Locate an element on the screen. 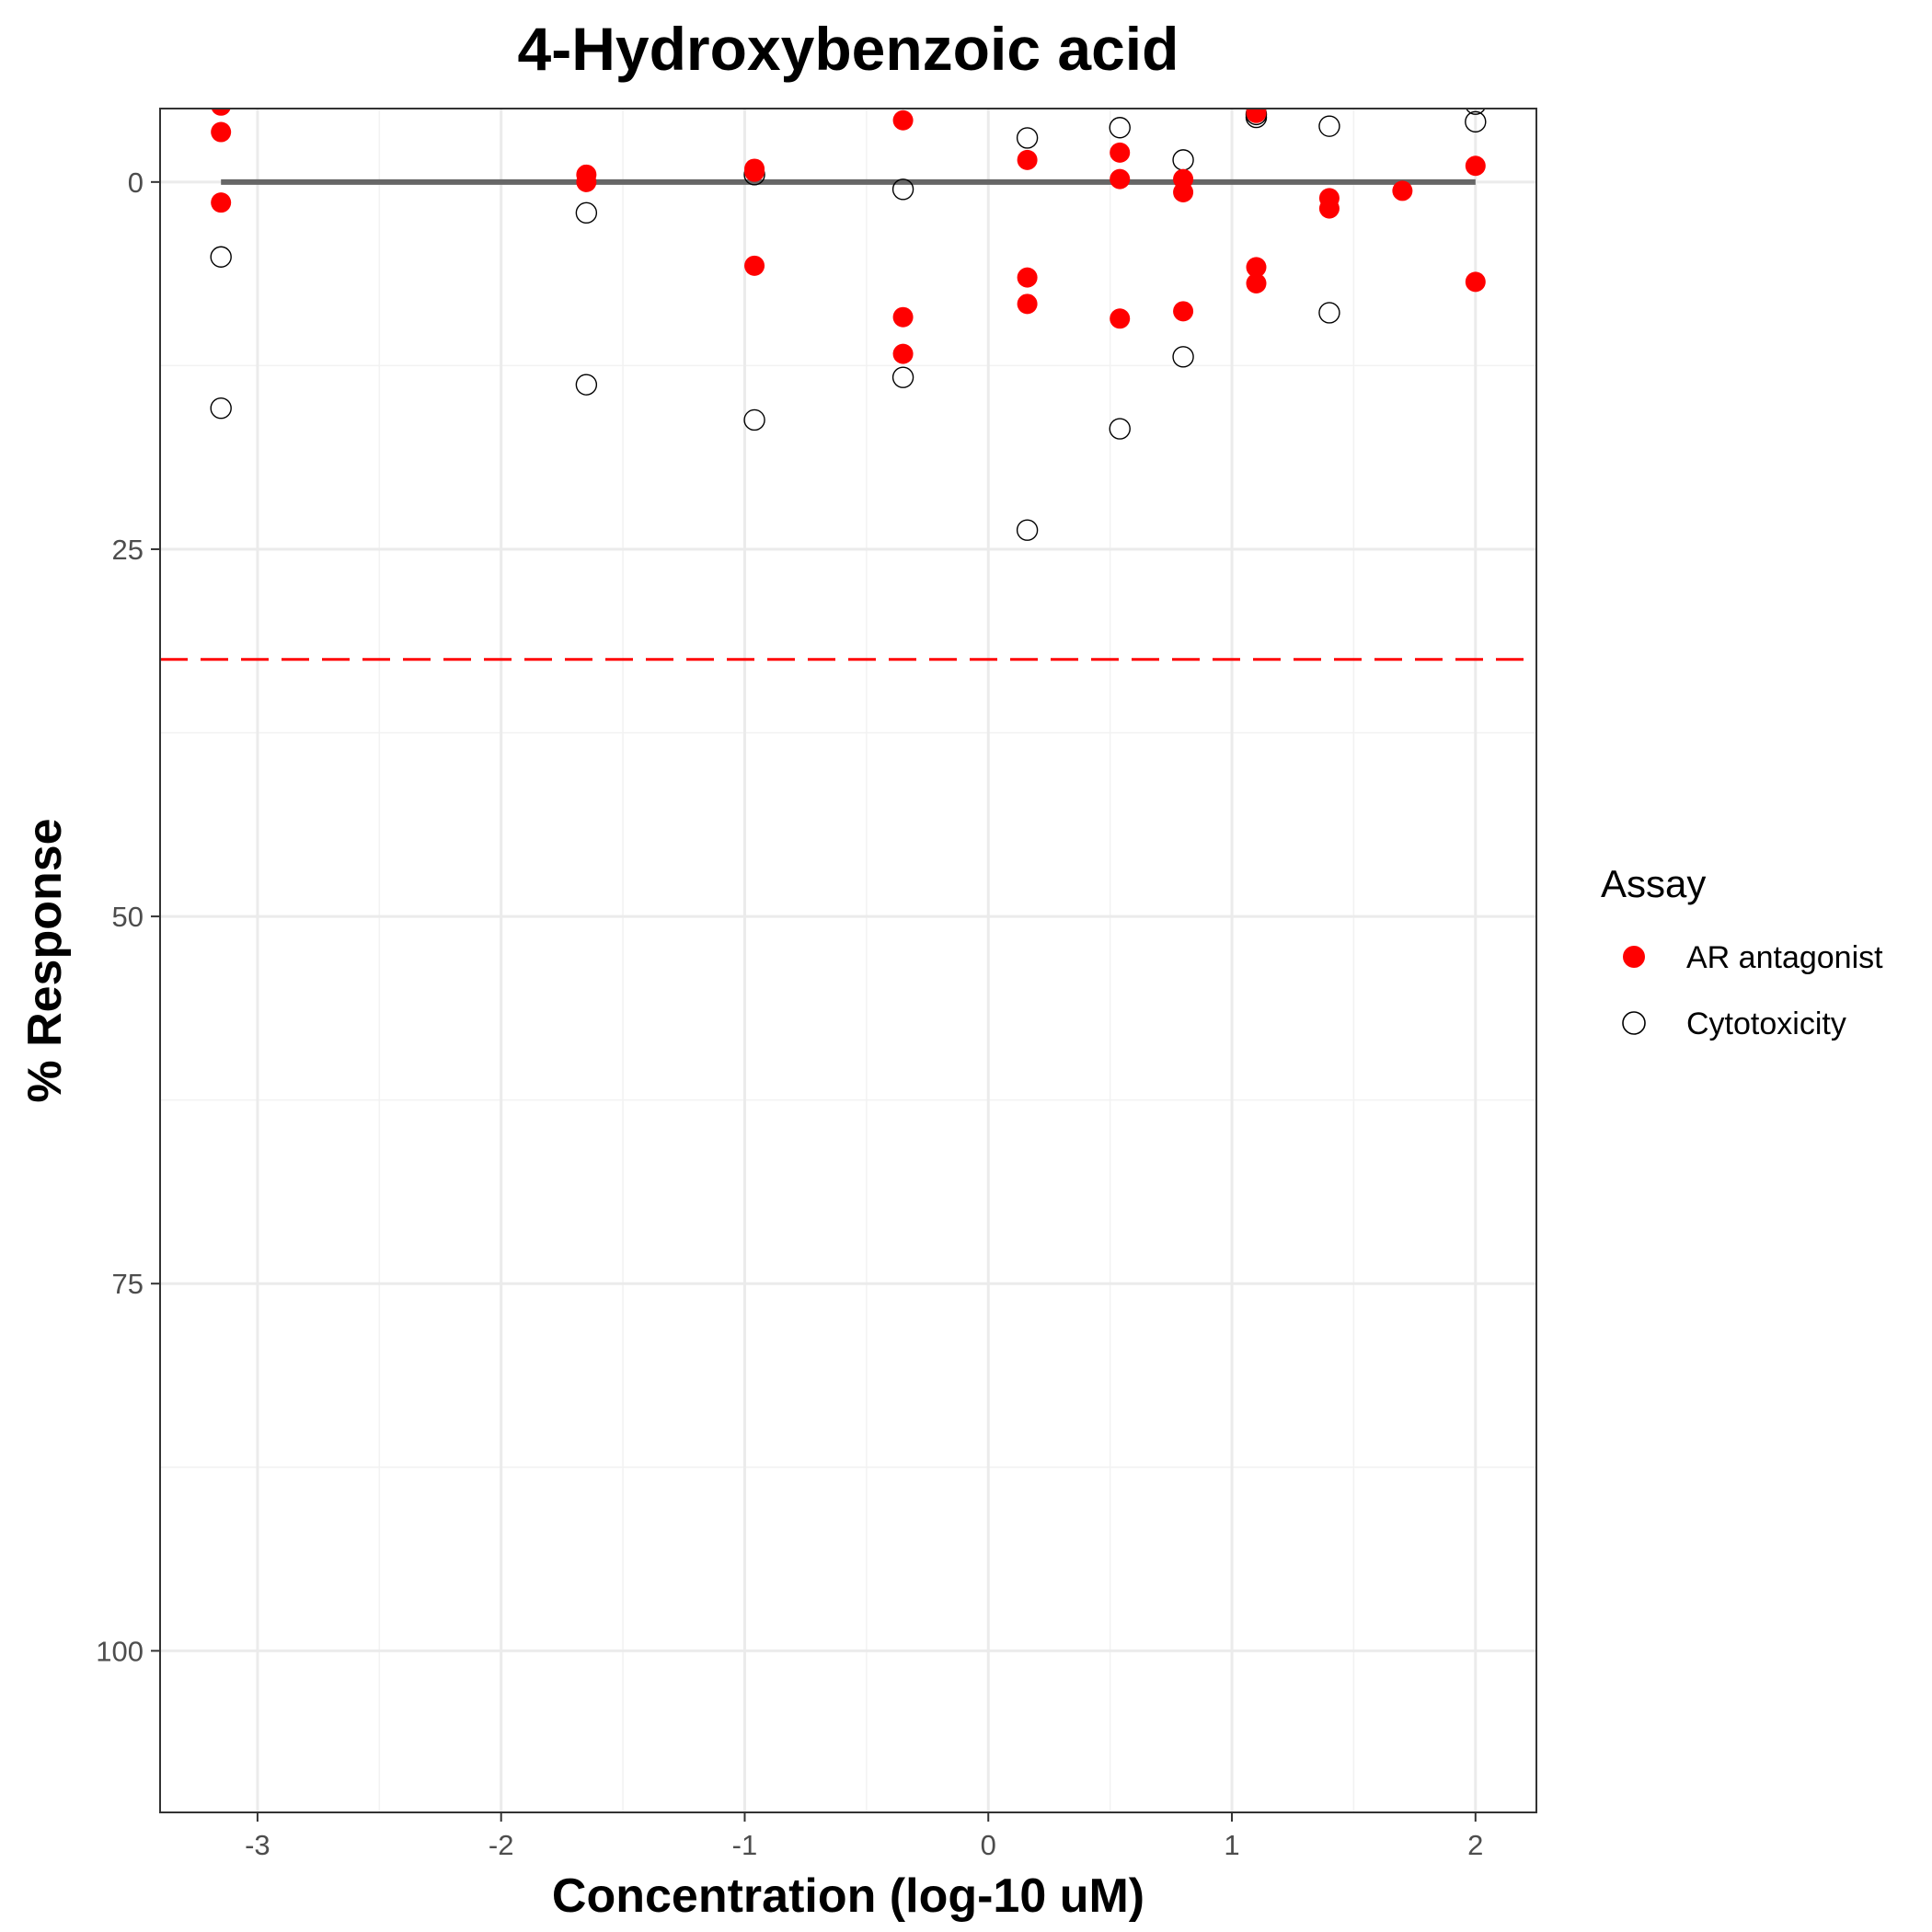  legend-label-cytotoxicity: Cytotoxicity is located at coordinates (1766, 1023).